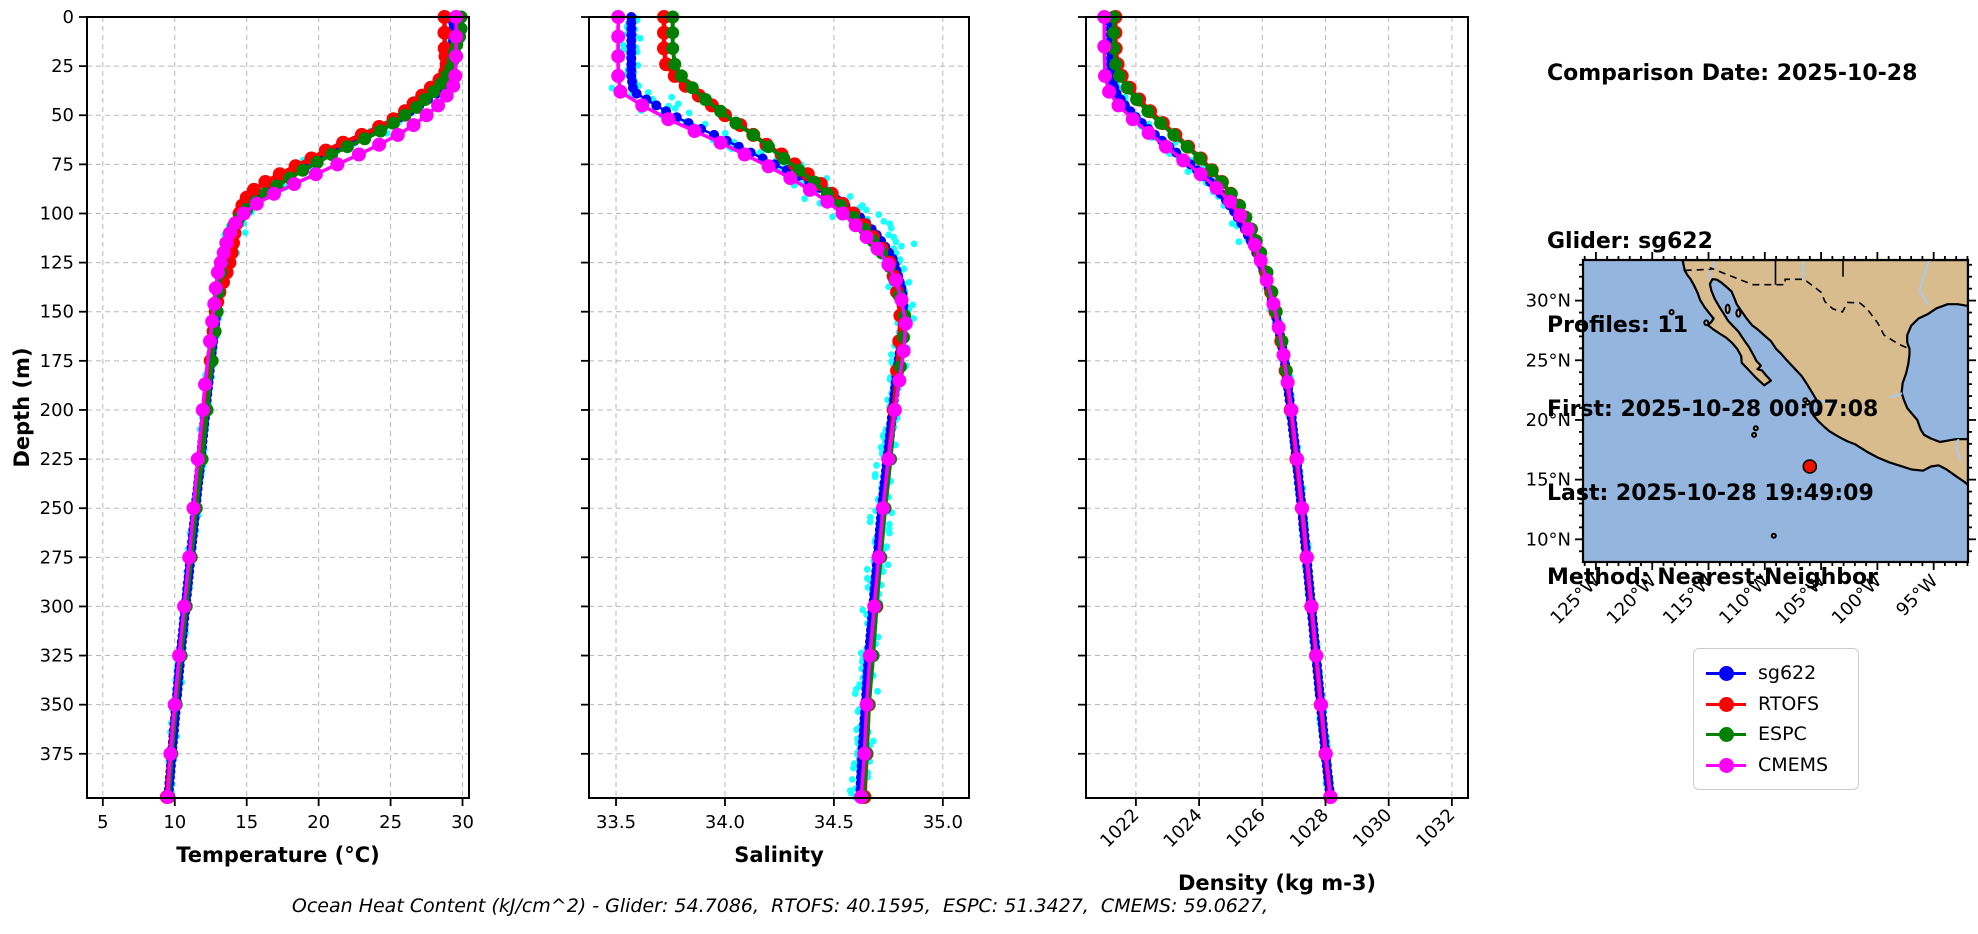  What do you see at coordinates (57, 606) in the screenshot?
I see `svg-text: 300` at bounding box center [57, 606].